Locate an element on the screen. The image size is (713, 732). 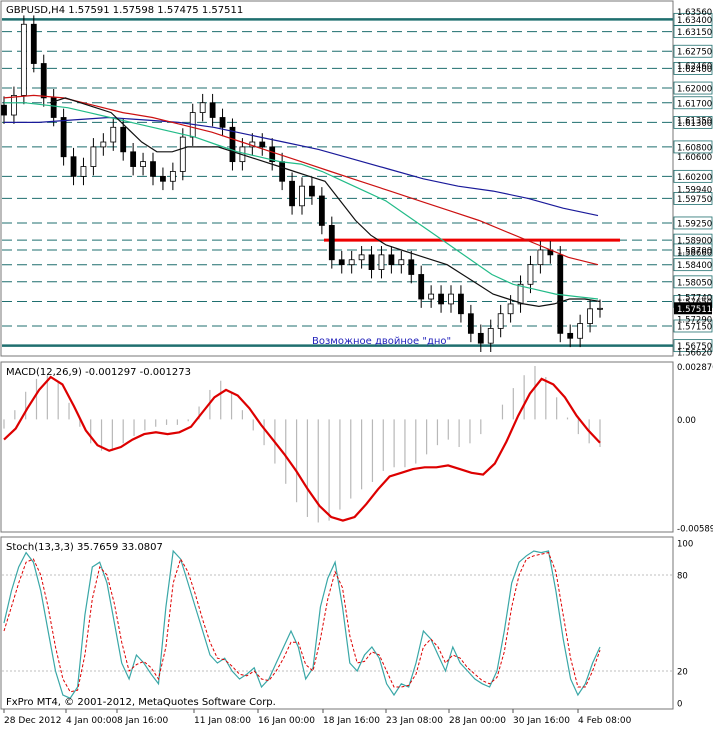
price-level-label: 1.61300 is located at coordinates (694, 124).